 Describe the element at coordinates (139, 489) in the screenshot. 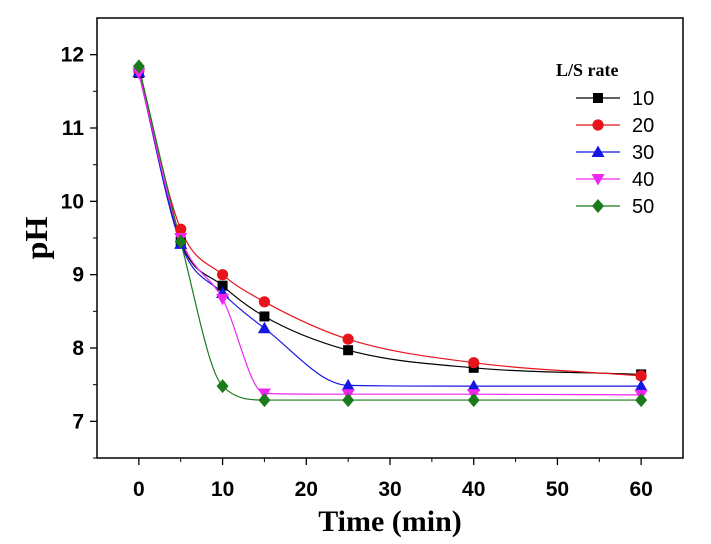

I see `x-tick-label: 0` at that location.